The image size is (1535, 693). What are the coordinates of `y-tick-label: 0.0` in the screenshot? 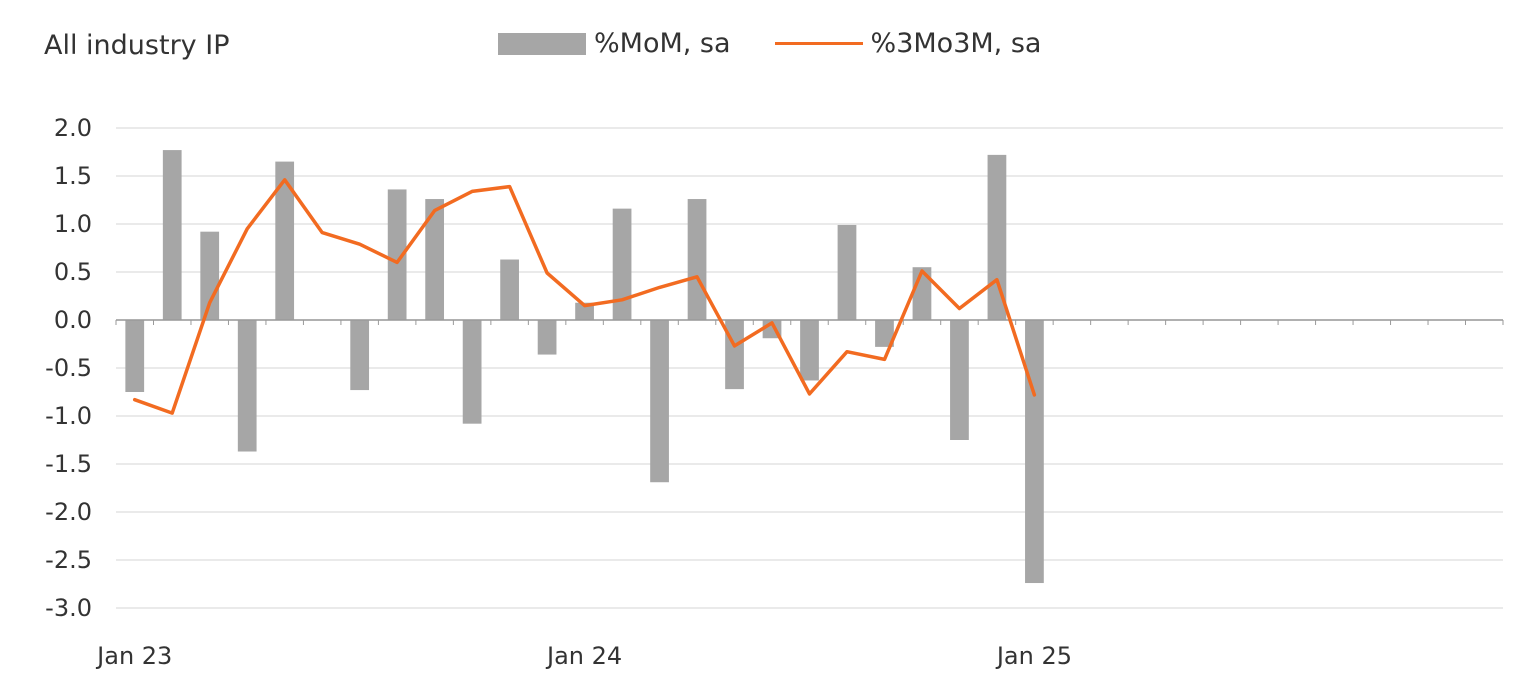 It's located at (73, 320).